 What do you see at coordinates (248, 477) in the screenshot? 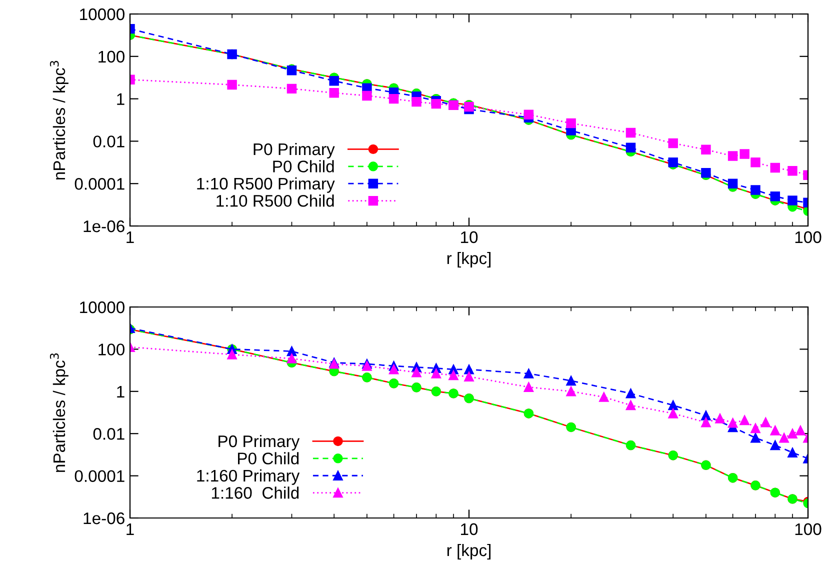
I see `legend-label: 1:160 Primary` at bounding box center [248, 477].